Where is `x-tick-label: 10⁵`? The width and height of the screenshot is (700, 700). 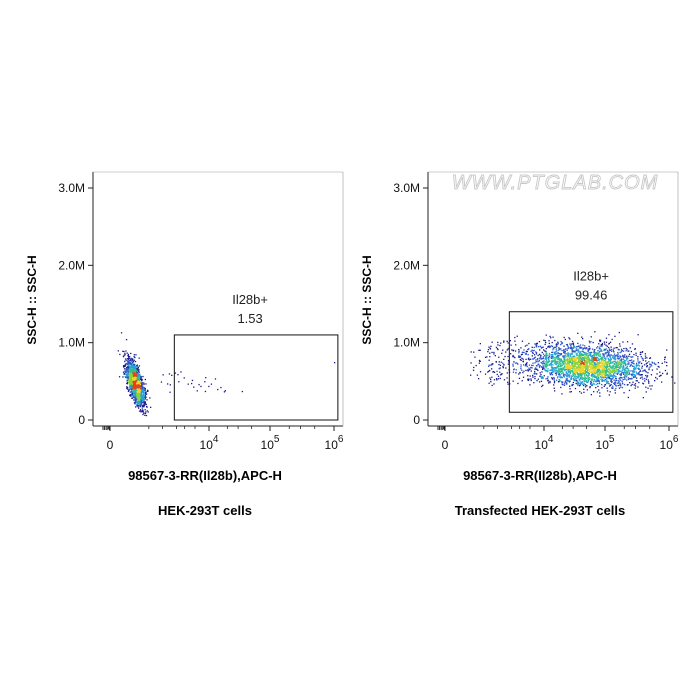 x-tick-label: 10⁵ is located at coordinates (270, 443).